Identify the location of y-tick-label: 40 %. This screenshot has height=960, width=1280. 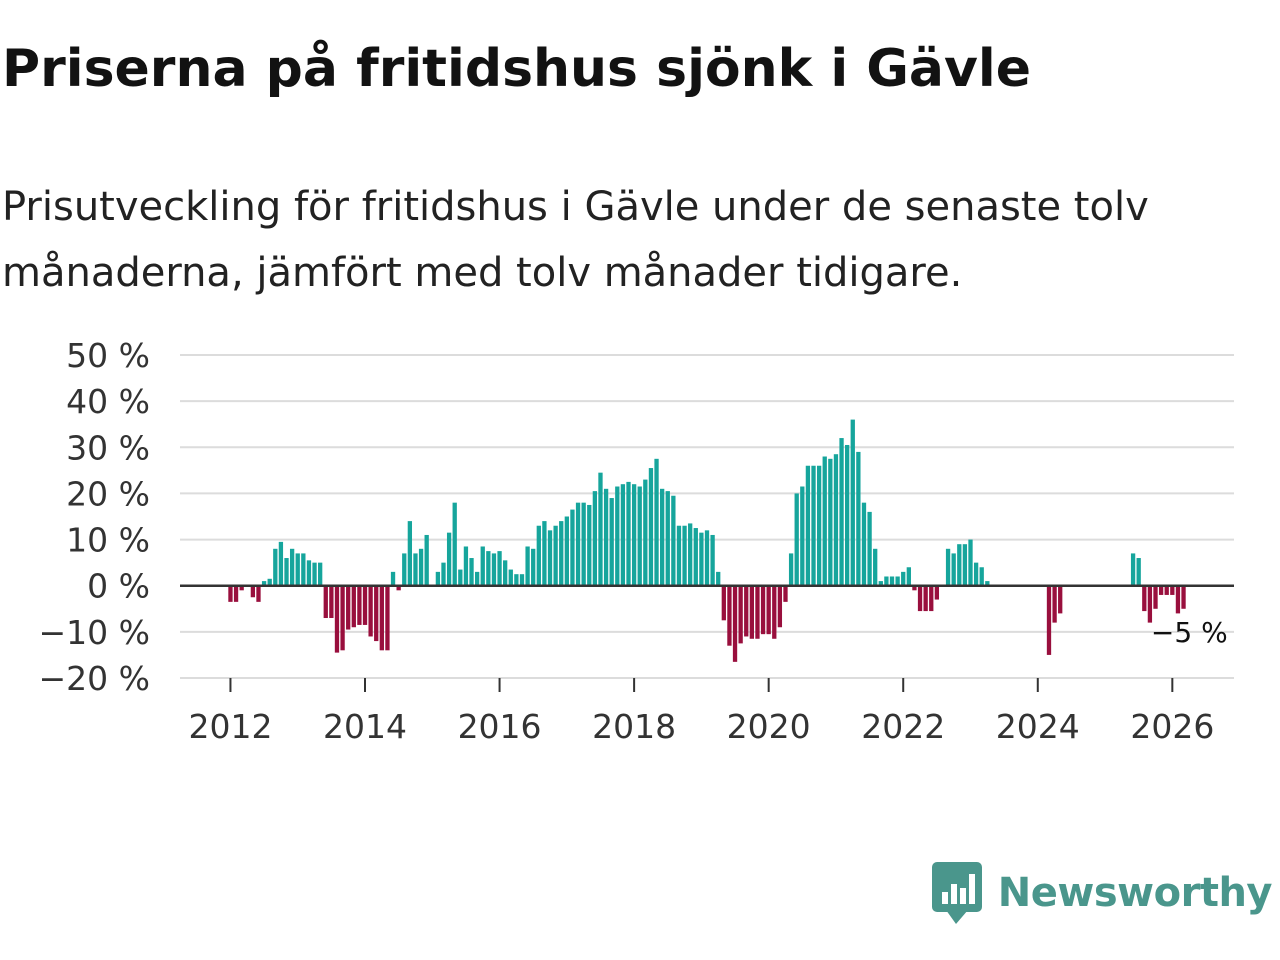
(108, 401).